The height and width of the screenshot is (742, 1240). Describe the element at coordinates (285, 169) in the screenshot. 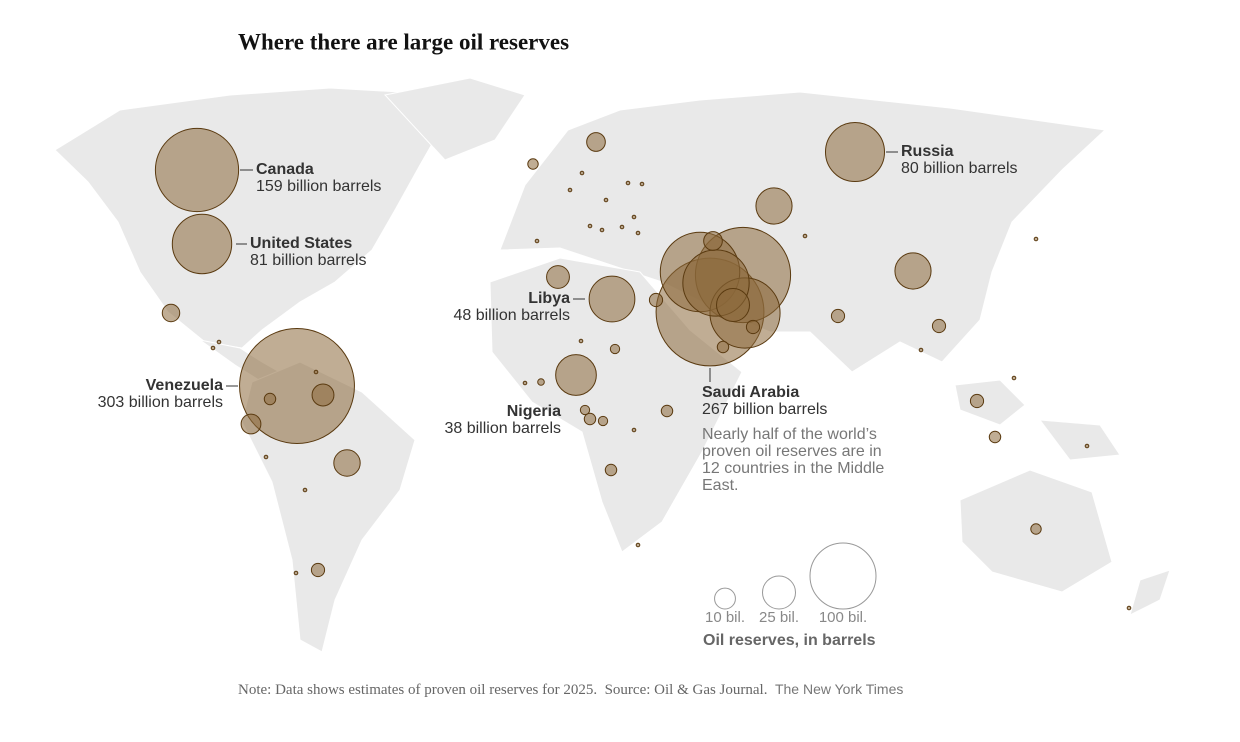

I see `country-name: Canada` at that location.